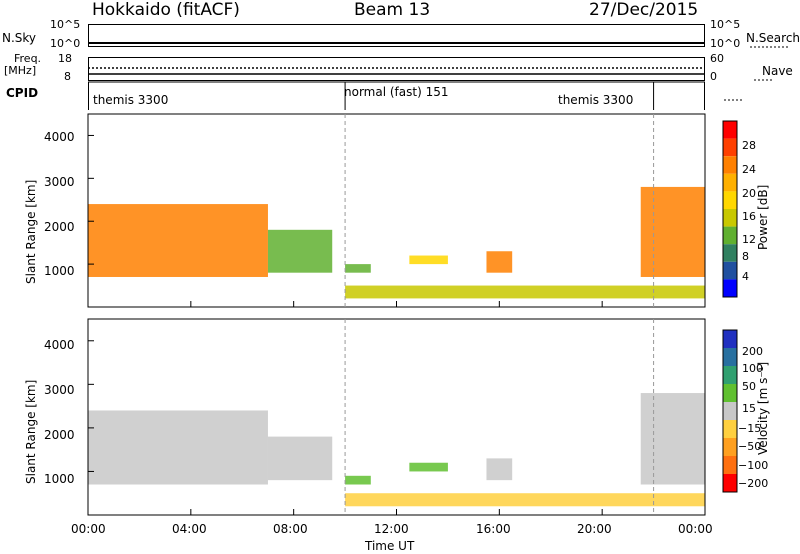  What do you see at coordinates (59, 182) in the screenshot?
I see `power-ytick-3000: 3000` at bounding box center [59, 182].